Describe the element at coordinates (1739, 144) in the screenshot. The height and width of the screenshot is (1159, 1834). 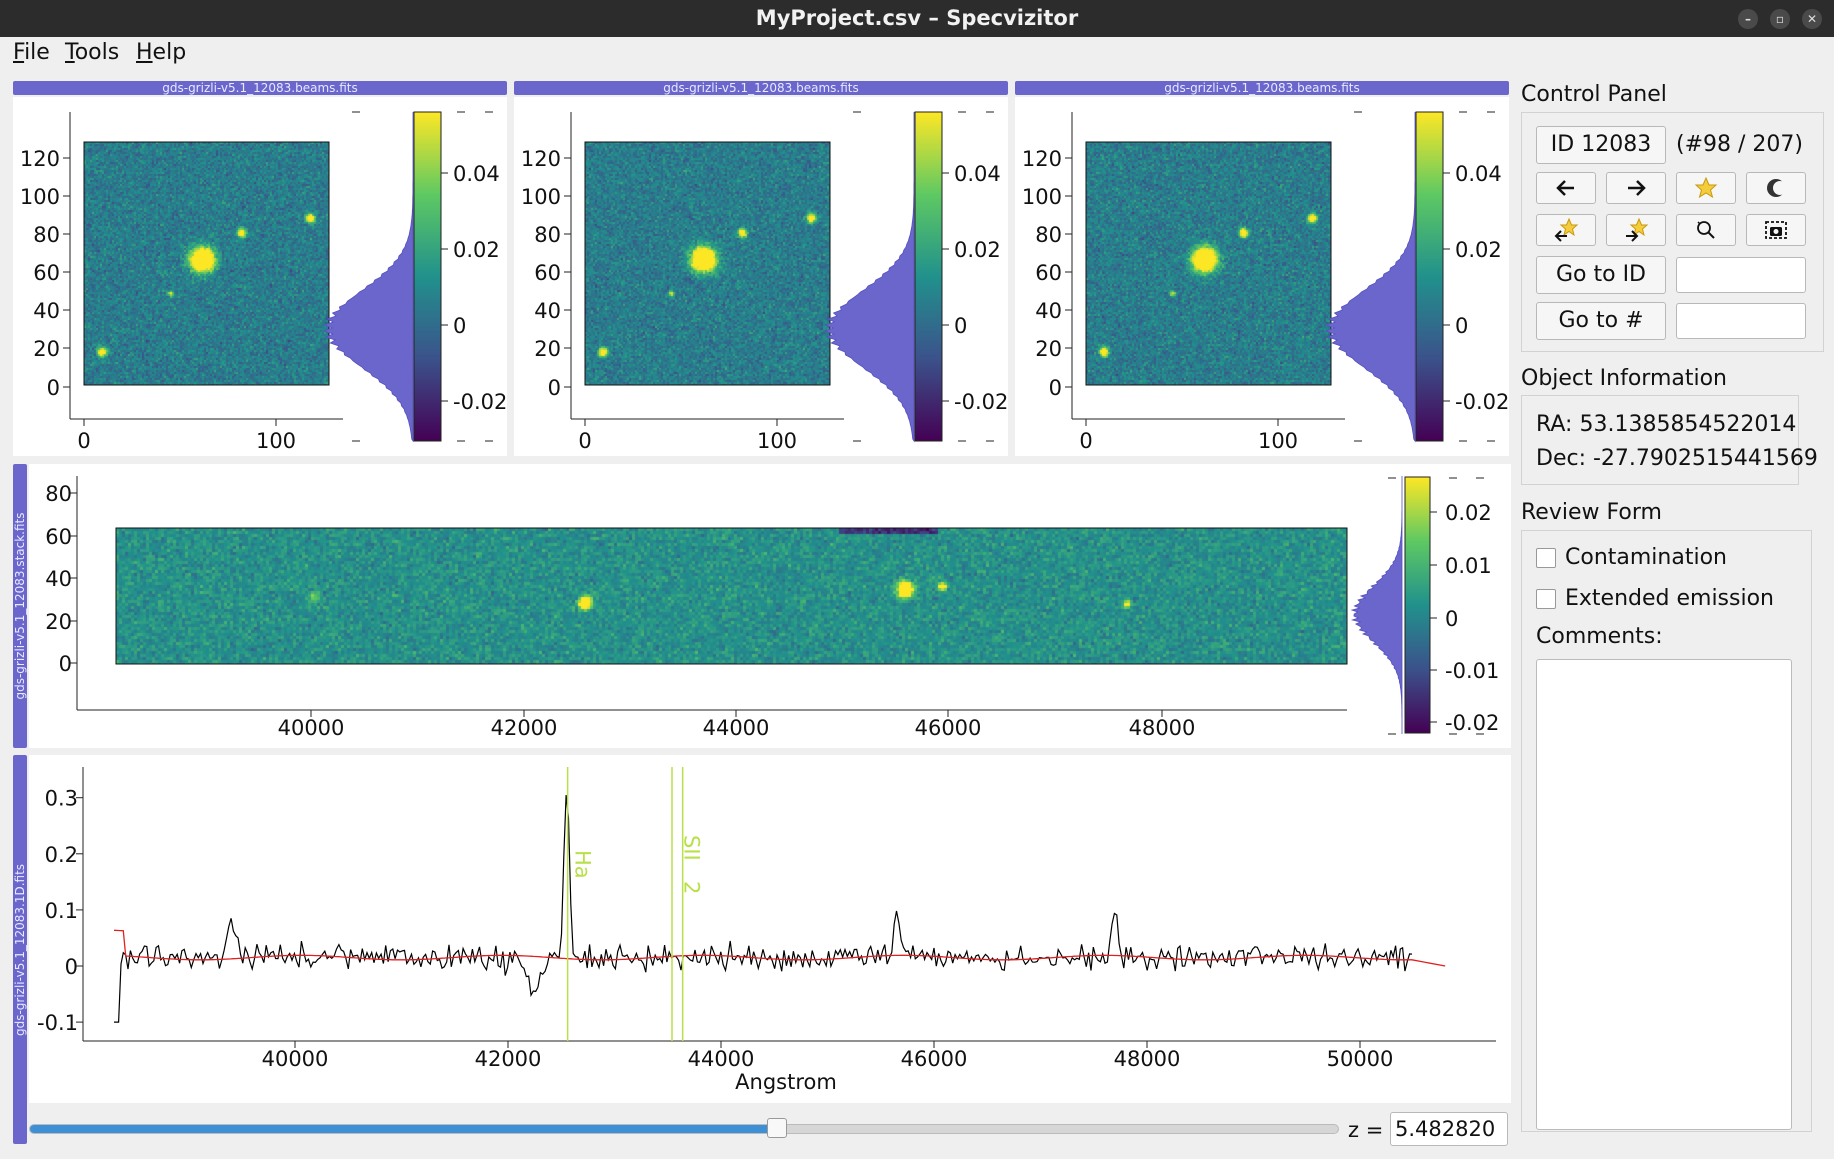
I see `object-position-label: (#98 / 207)` at that location.